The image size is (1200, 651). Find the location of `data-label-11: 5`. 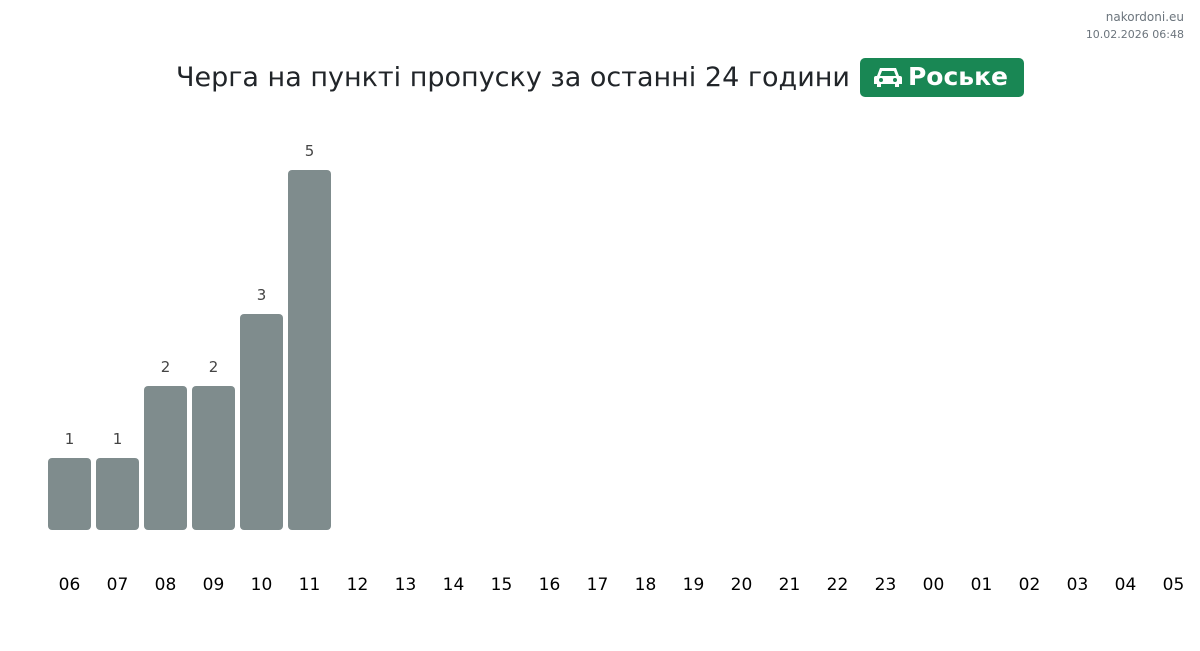

data-label-11: 5 is located at coordinates (310, 151).